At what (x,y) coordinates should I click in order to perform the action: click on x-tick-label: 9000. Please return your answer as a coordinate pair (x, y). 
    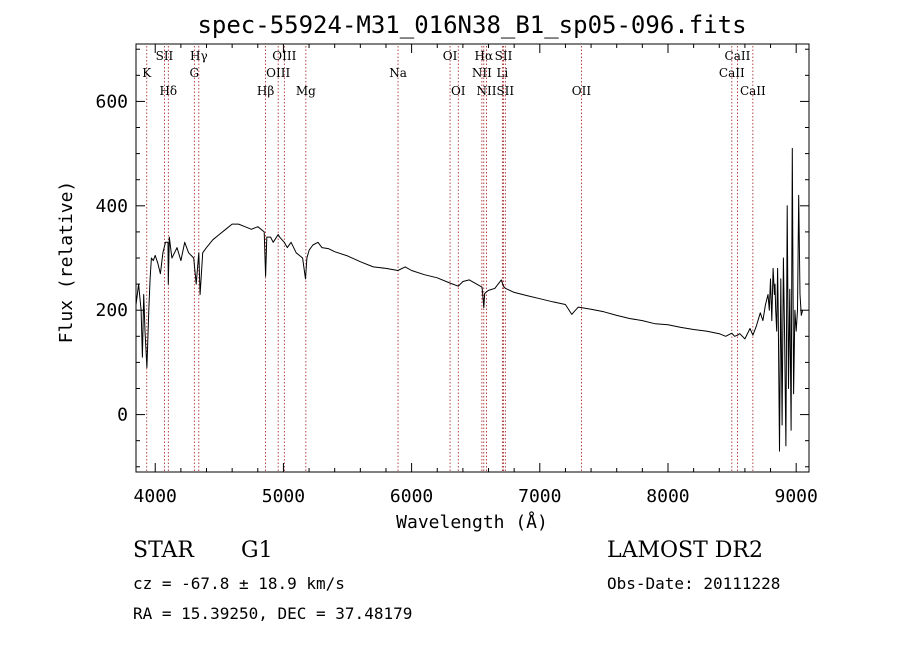
    Looking at the image, I should click on (796, 496).